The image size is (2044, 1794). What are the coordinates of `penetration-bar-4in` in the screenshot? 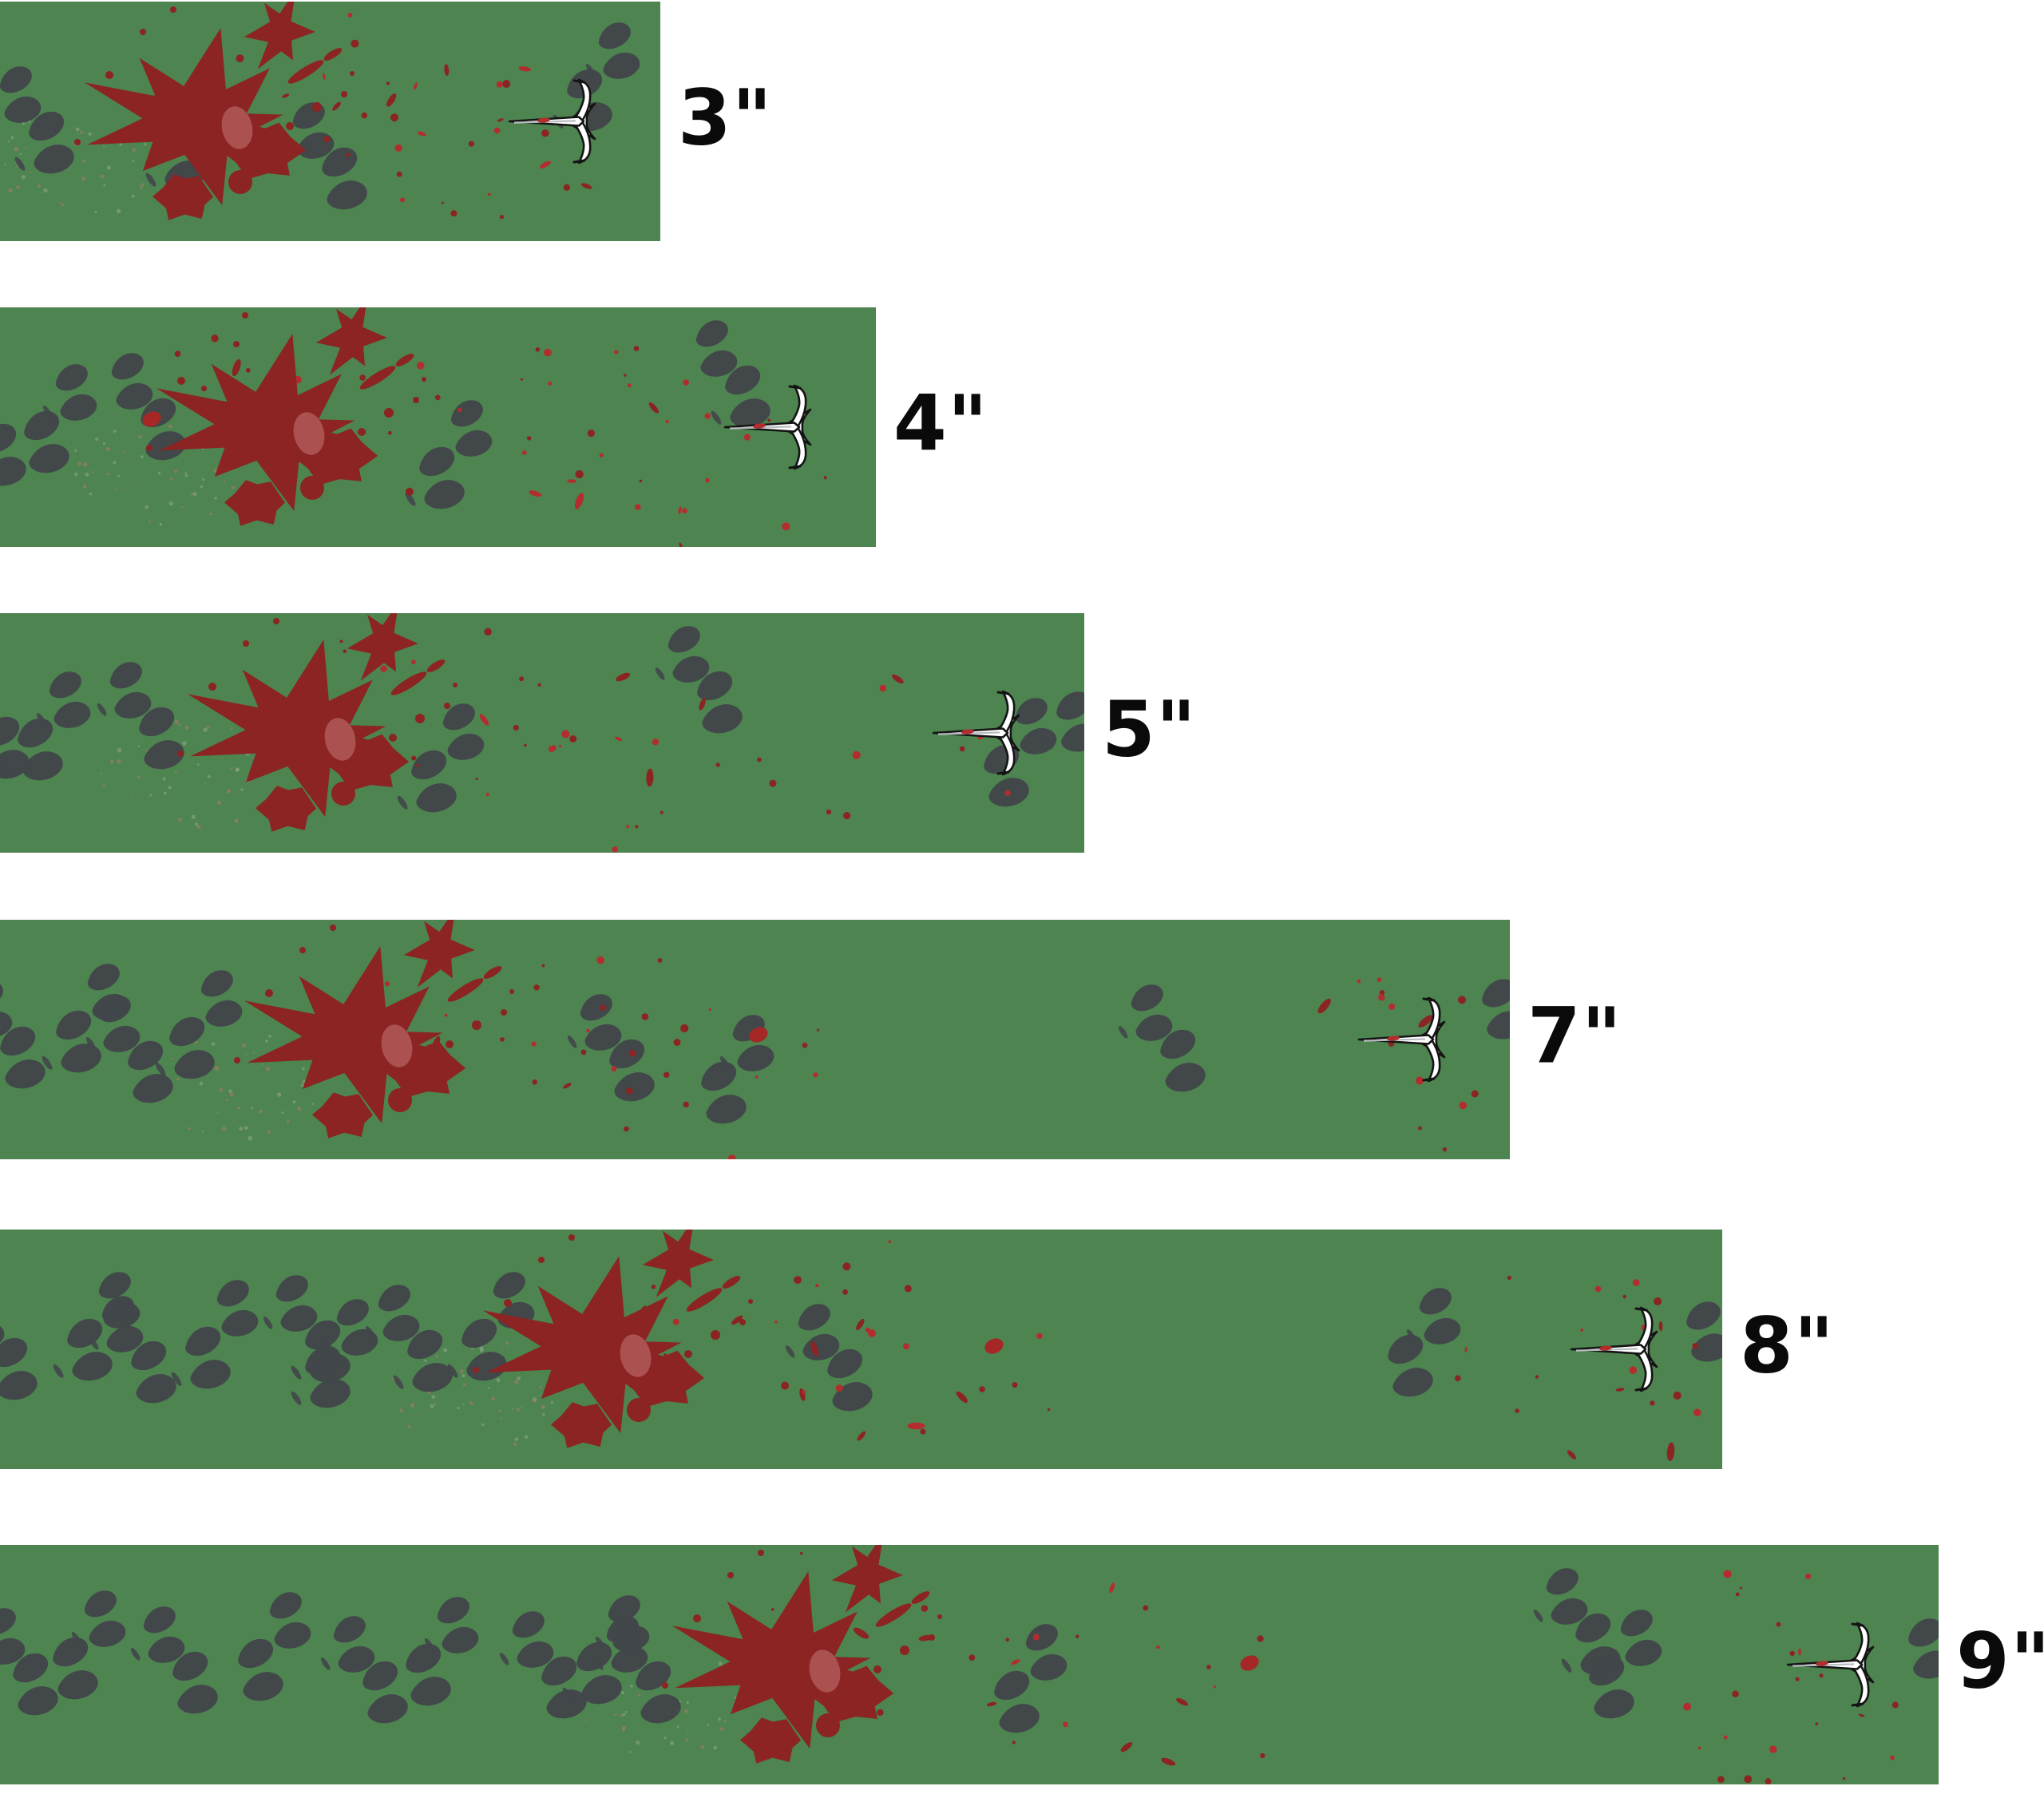 It's located at (438, 427).